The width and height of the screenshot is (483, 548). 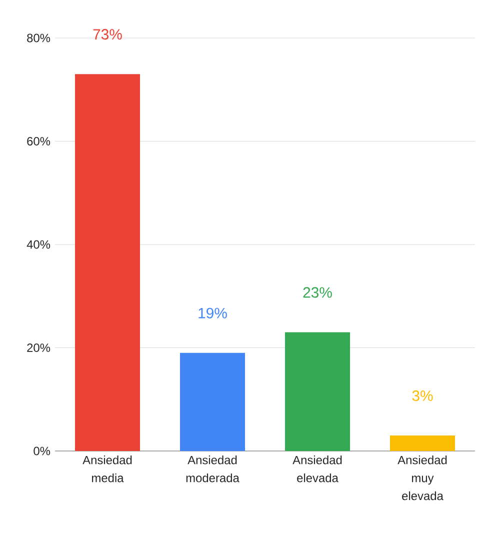 What do you see at coordinates (38, 141) in the screenshot?
I see `y-tick-label: 60%` at bounding box center [38, 141].